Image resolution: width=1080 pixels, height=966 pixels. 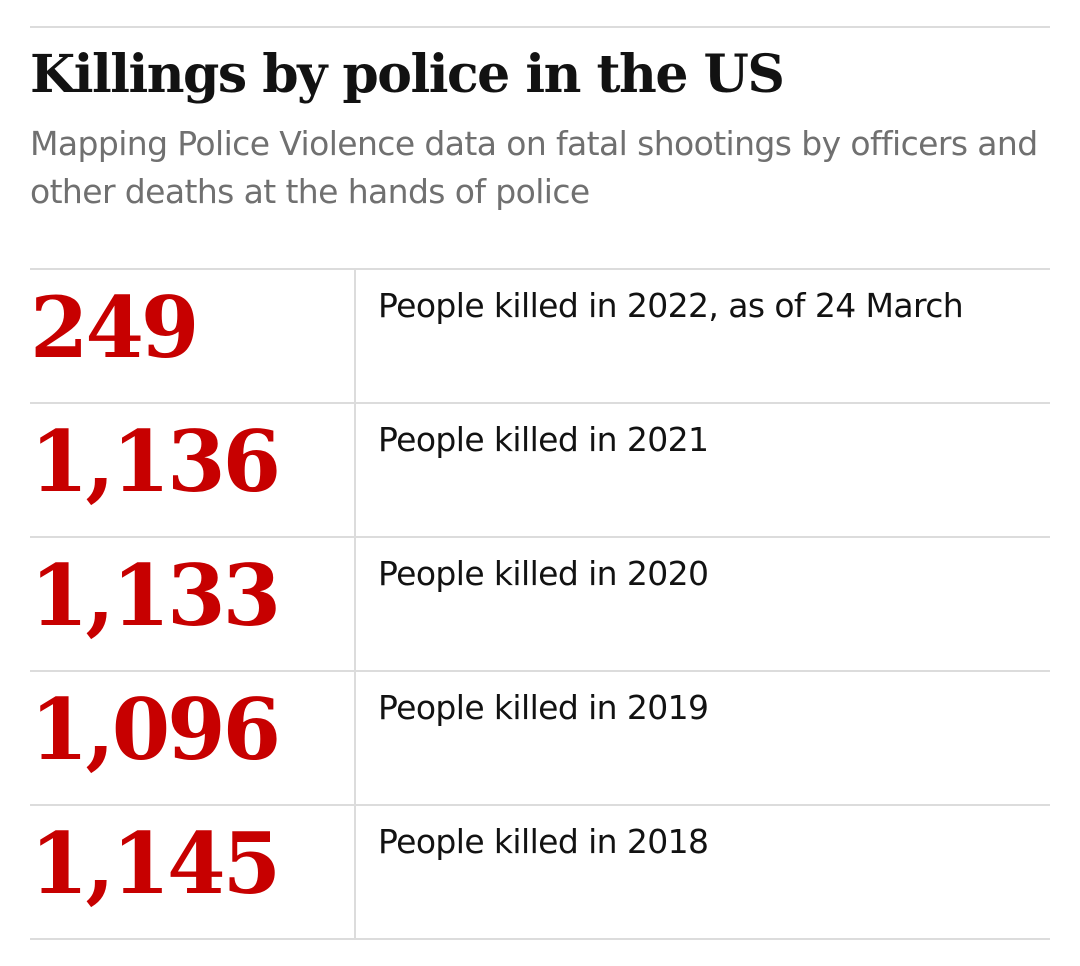 I want to click on value-cell: 1,096, so click(x=193, y=738).